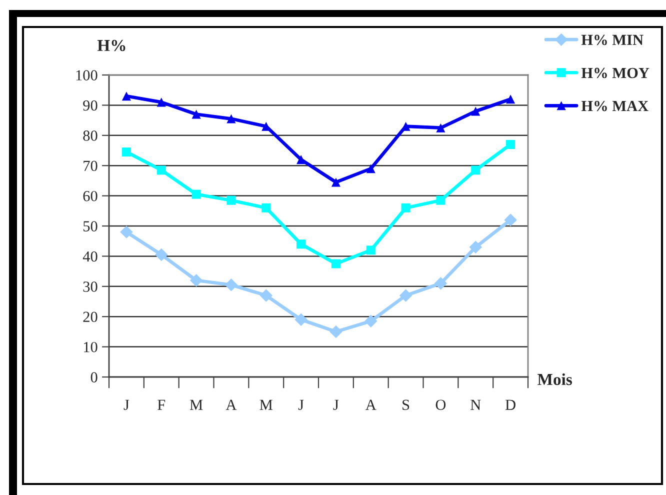  What do you see at coordinates (91, 226) in the screenshot?
I see `y-tick-label: 50` at bounding box center [91, 226].